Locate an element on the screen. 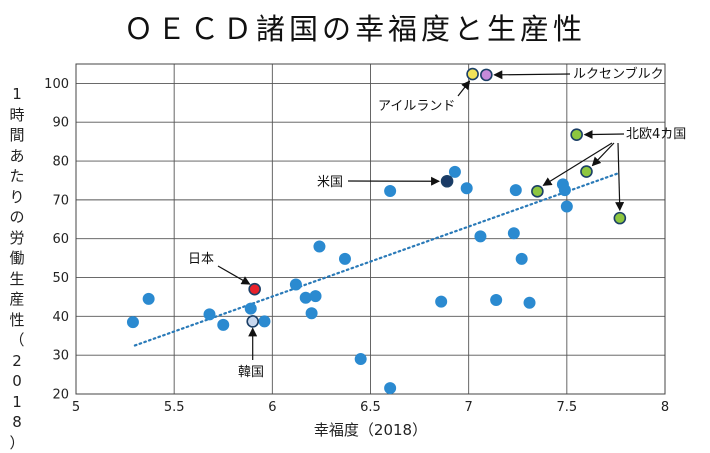  y-tick-label: 50 is located at coordinates (60, 278).